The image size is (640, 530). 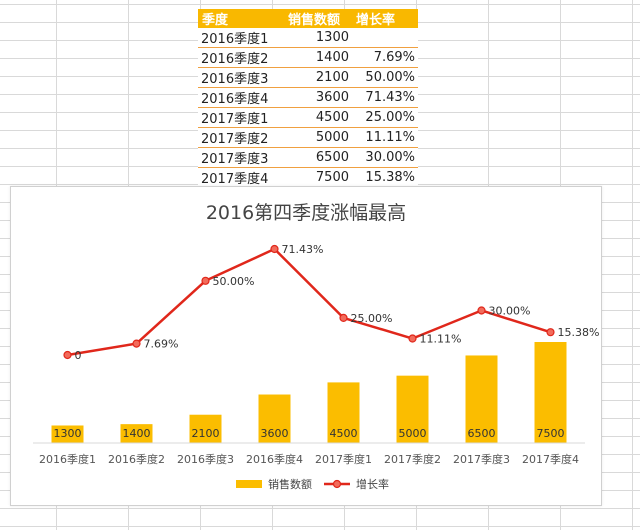 I want to click on x-tick-label: 2016季度4, so click(x=274, y=459).